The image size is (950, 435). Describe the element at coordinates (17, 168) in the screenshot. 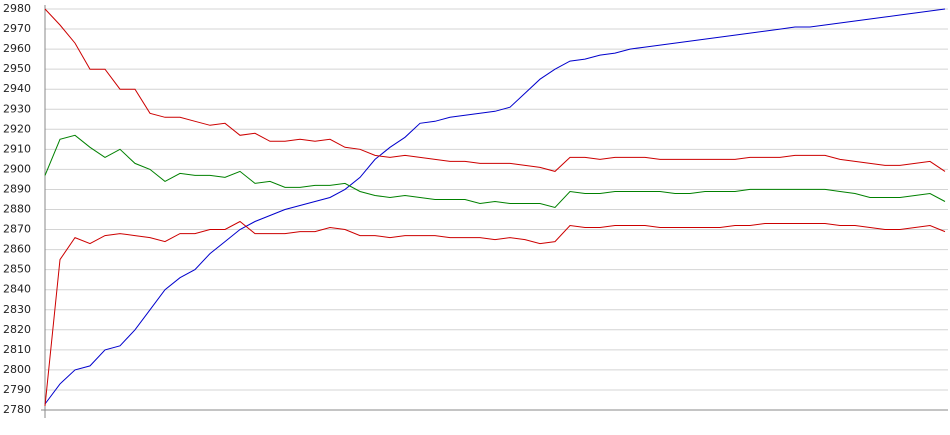

I see `y-tick-label: 2900` at that location.